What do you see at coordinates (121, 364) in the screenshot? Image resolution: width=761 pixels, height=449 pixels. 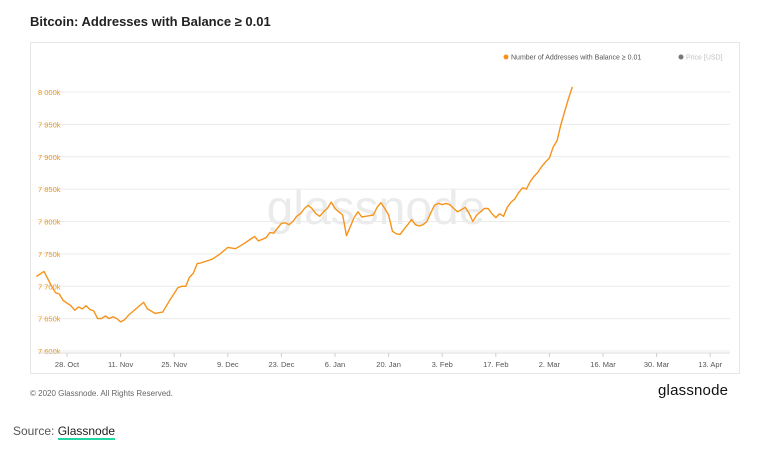 I see `x-tick-label: 11. Nov` at bounding box center [121, 364].